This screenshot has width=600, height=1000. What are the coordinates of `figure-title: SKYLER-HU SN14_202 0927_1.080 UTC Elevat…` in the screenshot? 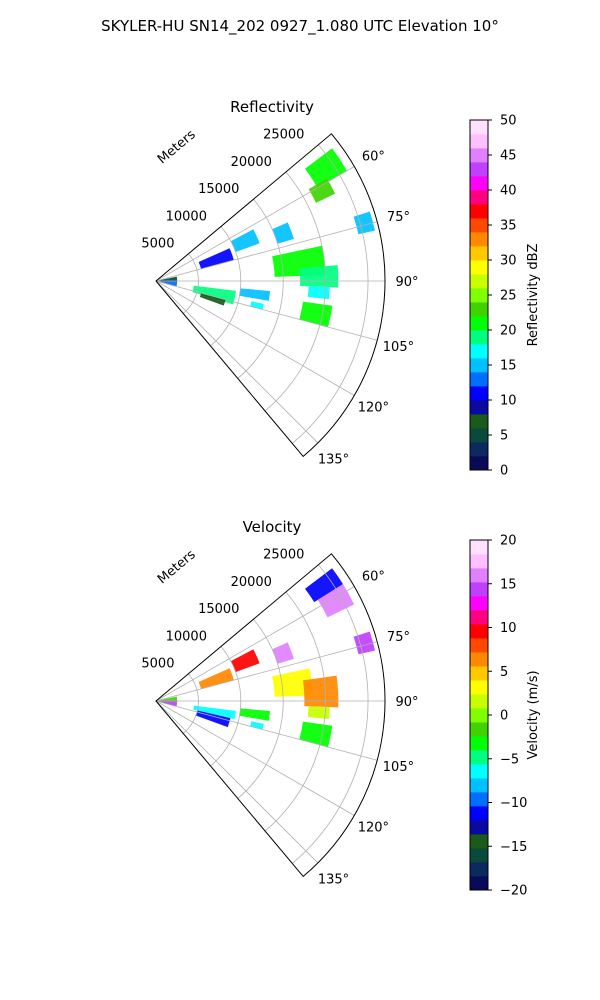 It's located at (300, 26).